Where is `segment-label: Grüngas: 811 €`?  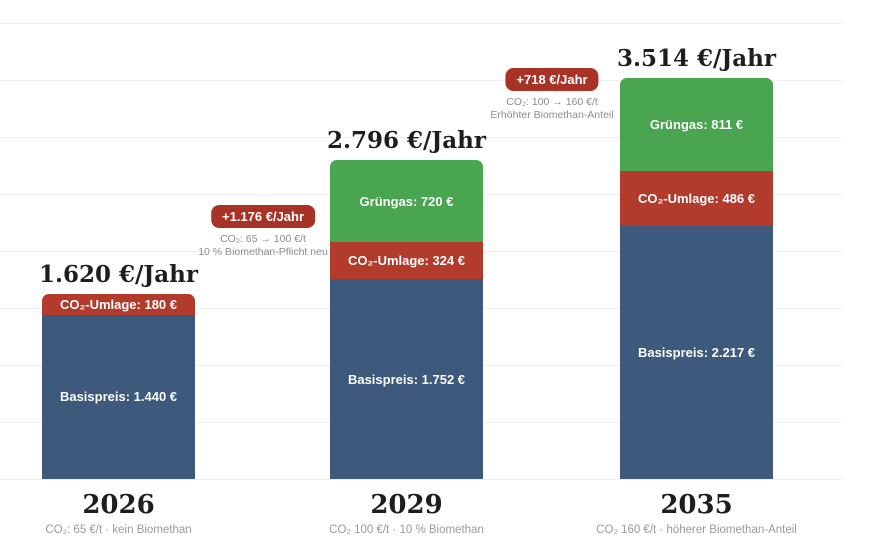
segment-label: Grüngas: 811 € is located at coordinates (696, 125).